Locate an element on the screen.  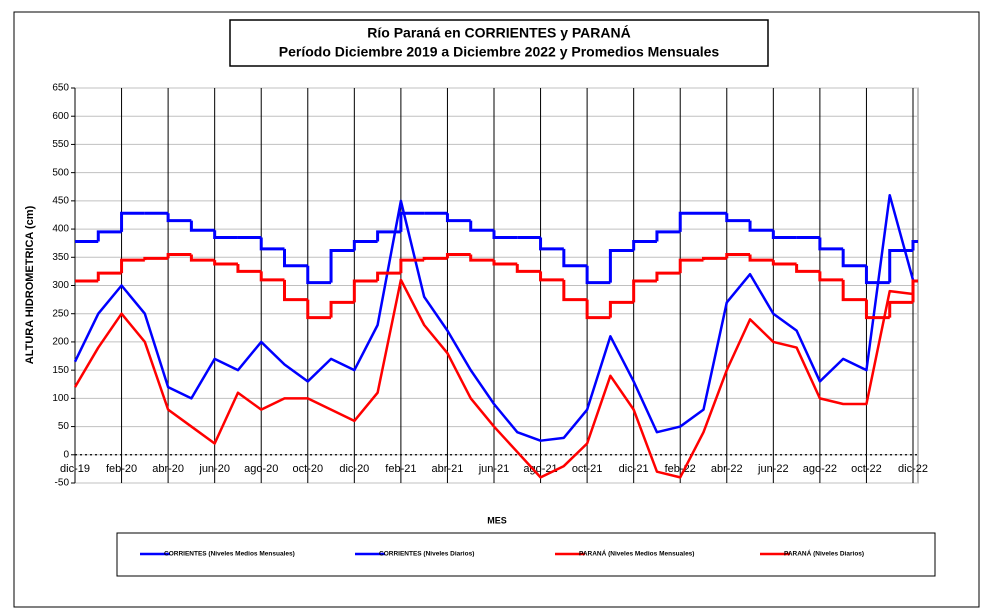
x-tick-label: feb-22 is located at coordinates (680, 469).